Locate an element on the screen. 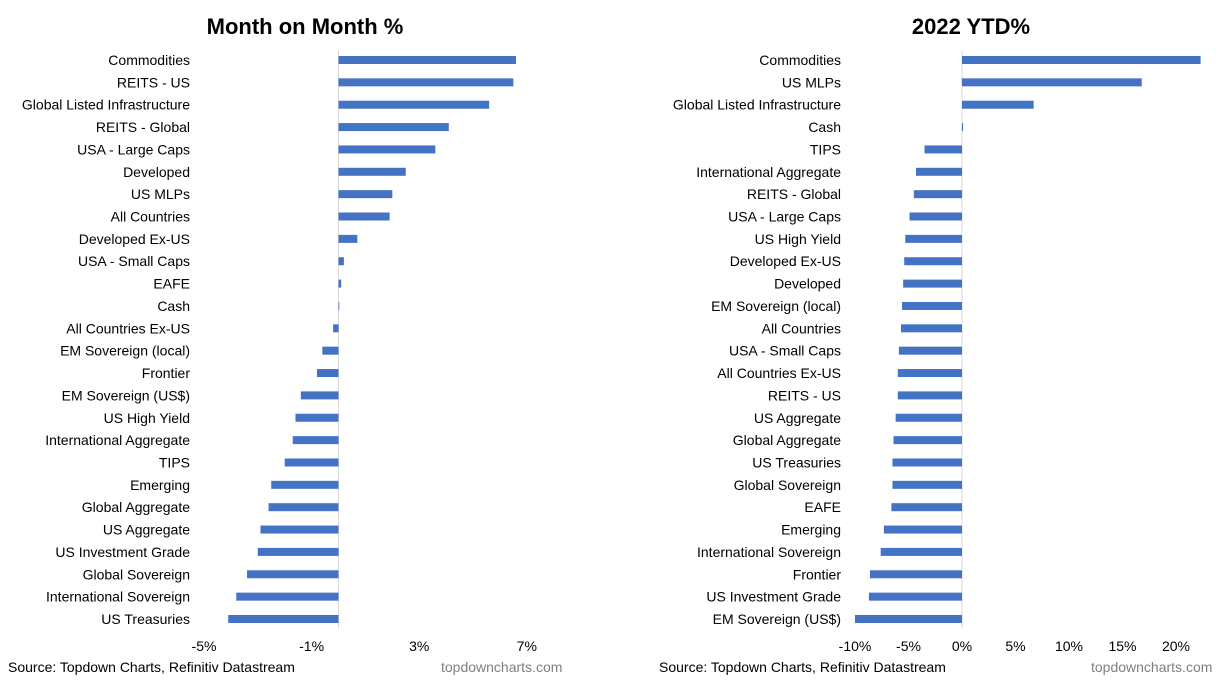 Image resolution: width=1226 pixels, height=690 pixels. x-tick-label: 20% is located at coordinates (1176, 646).